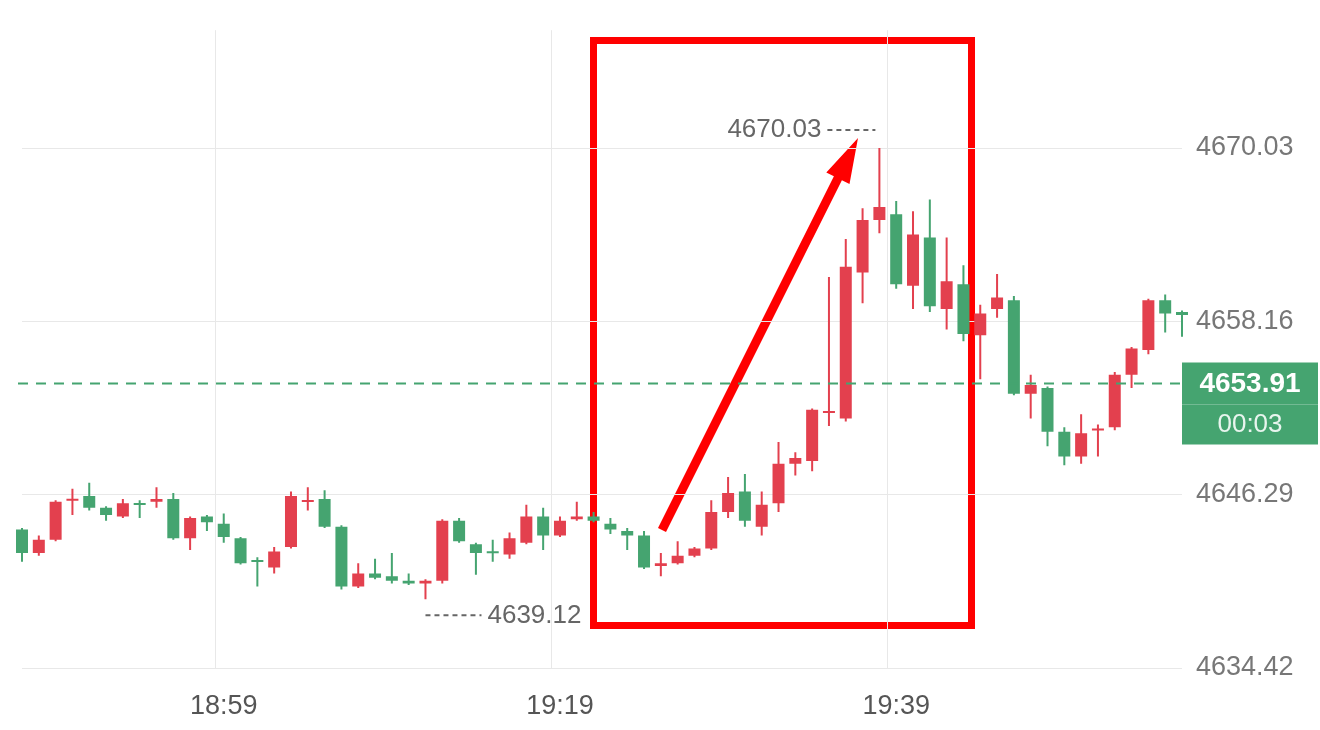 Image resolution: width=1320 pixels, height=730 pixels. What do you see at coordinates (223, 704) in the screenshot?
I see `x-tick-label: 18:59` at bounding box center [223, 704].